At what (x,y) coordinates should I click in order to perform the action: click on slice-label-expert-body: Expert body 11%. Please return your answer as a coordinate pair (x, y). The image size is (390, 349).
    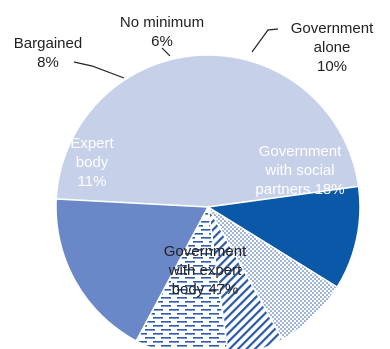
    Looking at the image, I should click on (92, 162).